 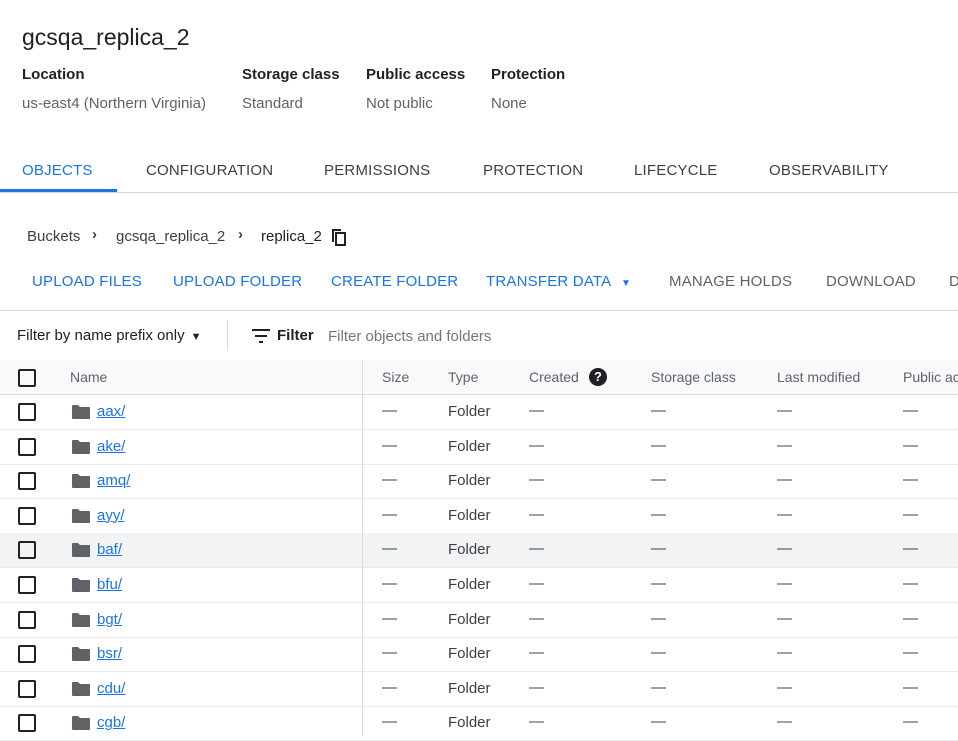 What do you see at coordinates (598, 377) in the screenshot?
I see `help-icon: ?` at bounding box center [598, 377].